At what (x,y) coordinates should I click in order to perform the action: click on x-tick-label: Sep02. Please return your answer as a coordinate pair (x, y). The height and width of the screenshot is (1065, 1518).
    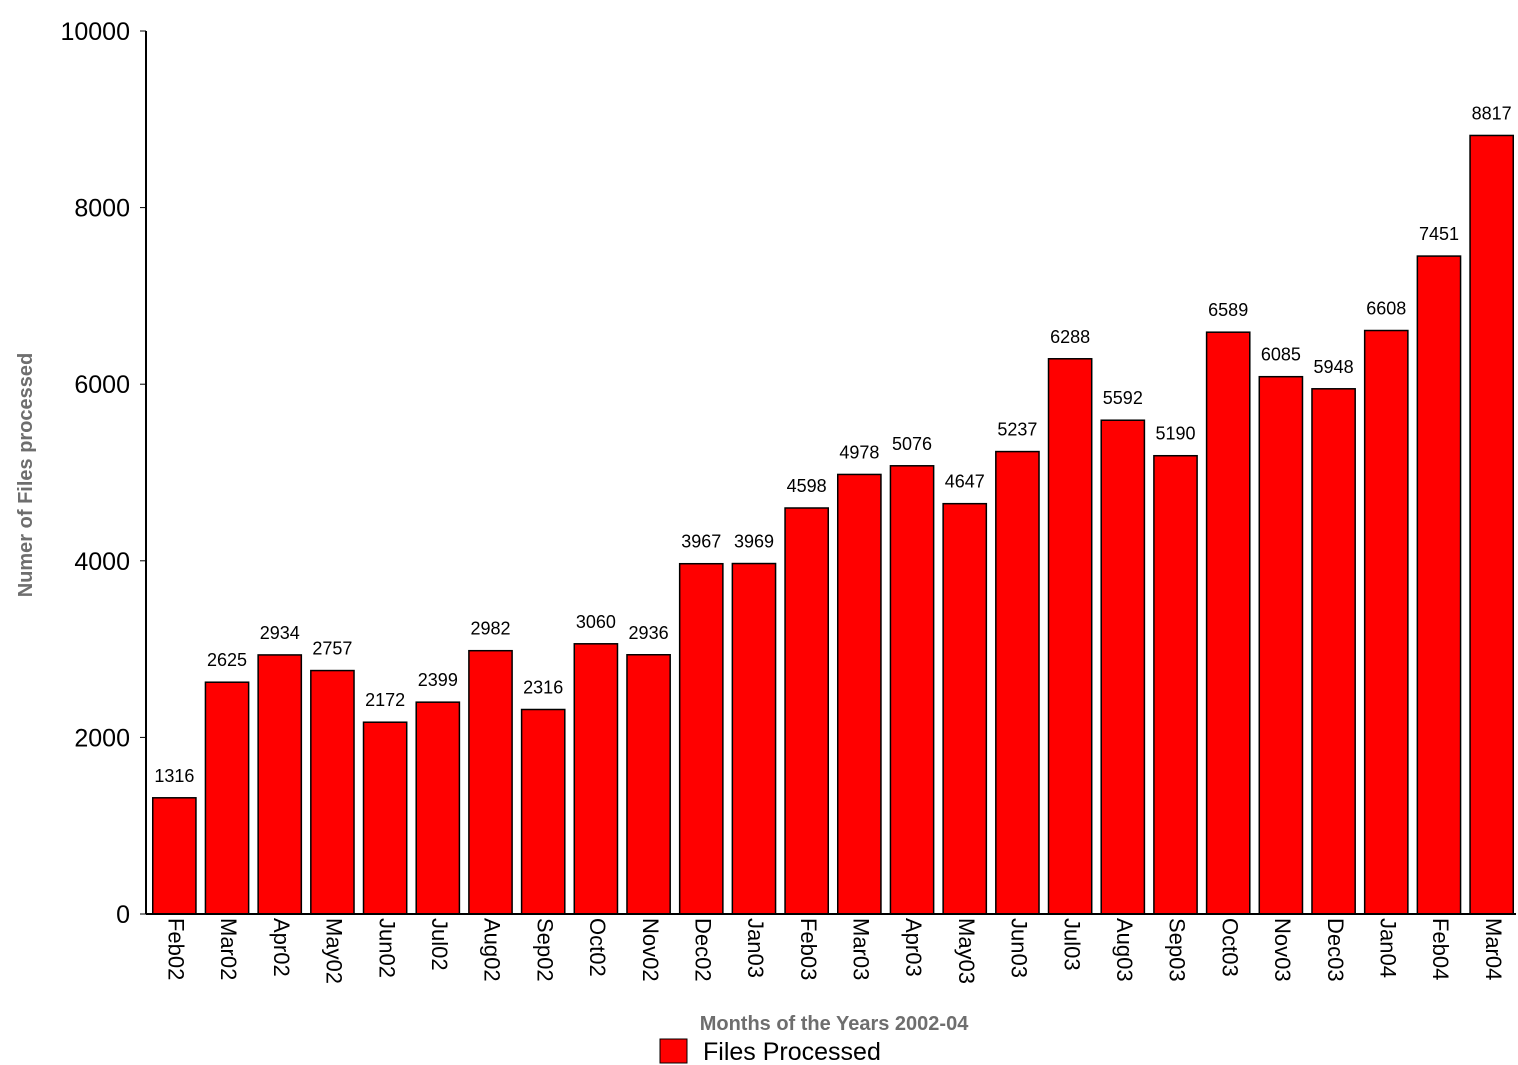
    Looking at the image, I should click on (544, 950).